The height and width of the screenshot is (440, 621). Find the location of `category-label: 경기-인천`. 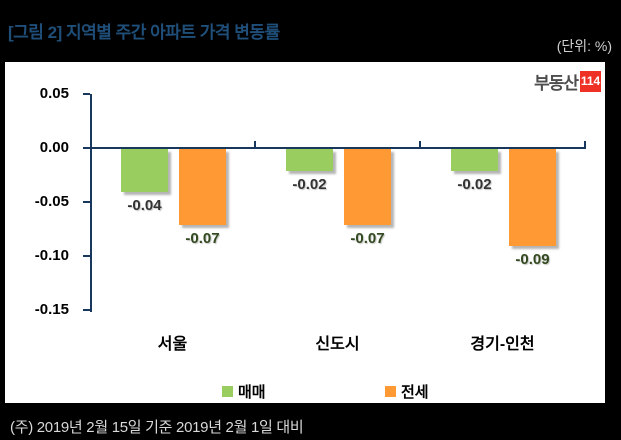

category-label: 경기-인천 is located at coordinates (502, 344).